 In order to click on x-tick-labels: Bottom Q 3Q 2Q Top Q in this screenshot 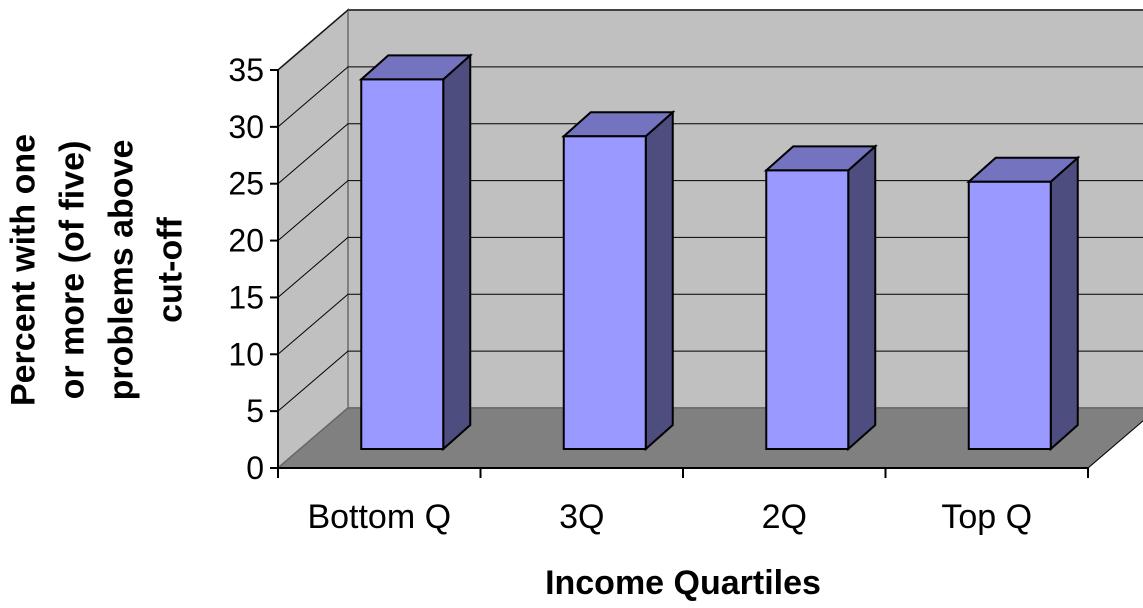, I will do `click(669, 517)`.